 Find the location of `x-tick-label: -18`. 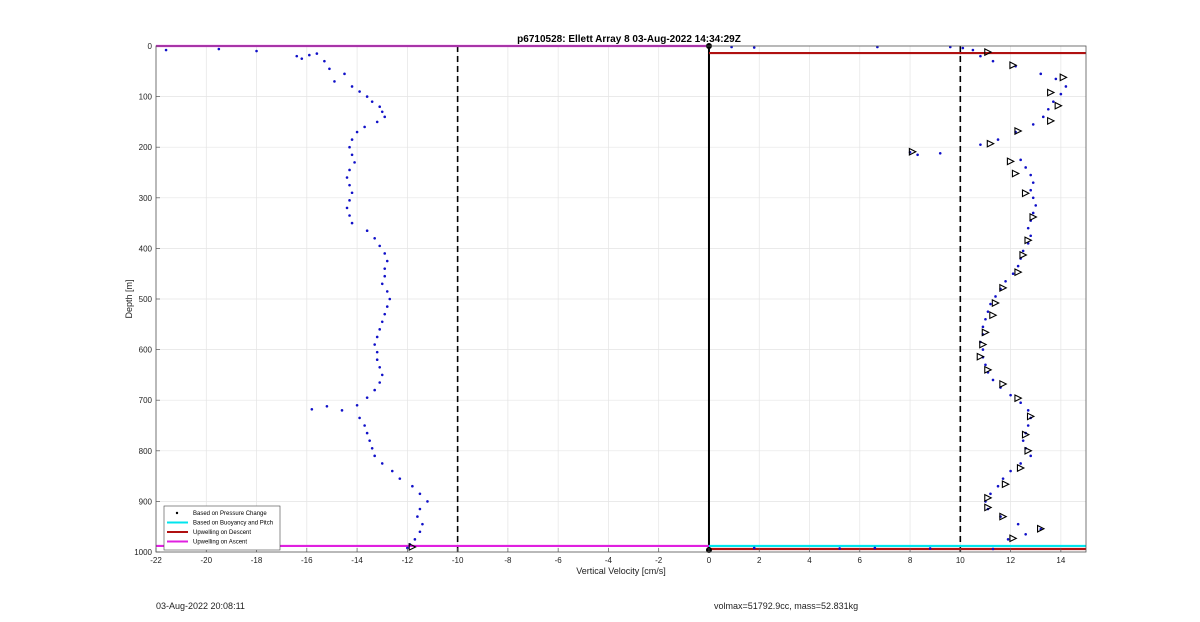

x-tick-label: -18 is located at coordinates (257, 560).